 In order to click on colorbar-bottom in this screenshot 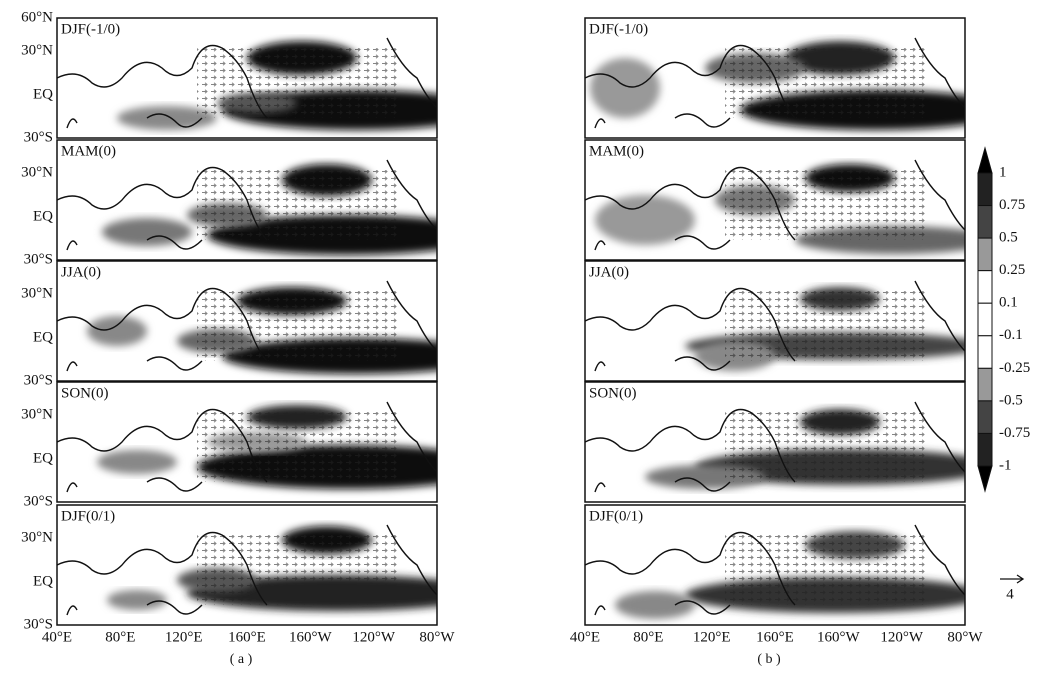, I will do `click(985, 479)`.